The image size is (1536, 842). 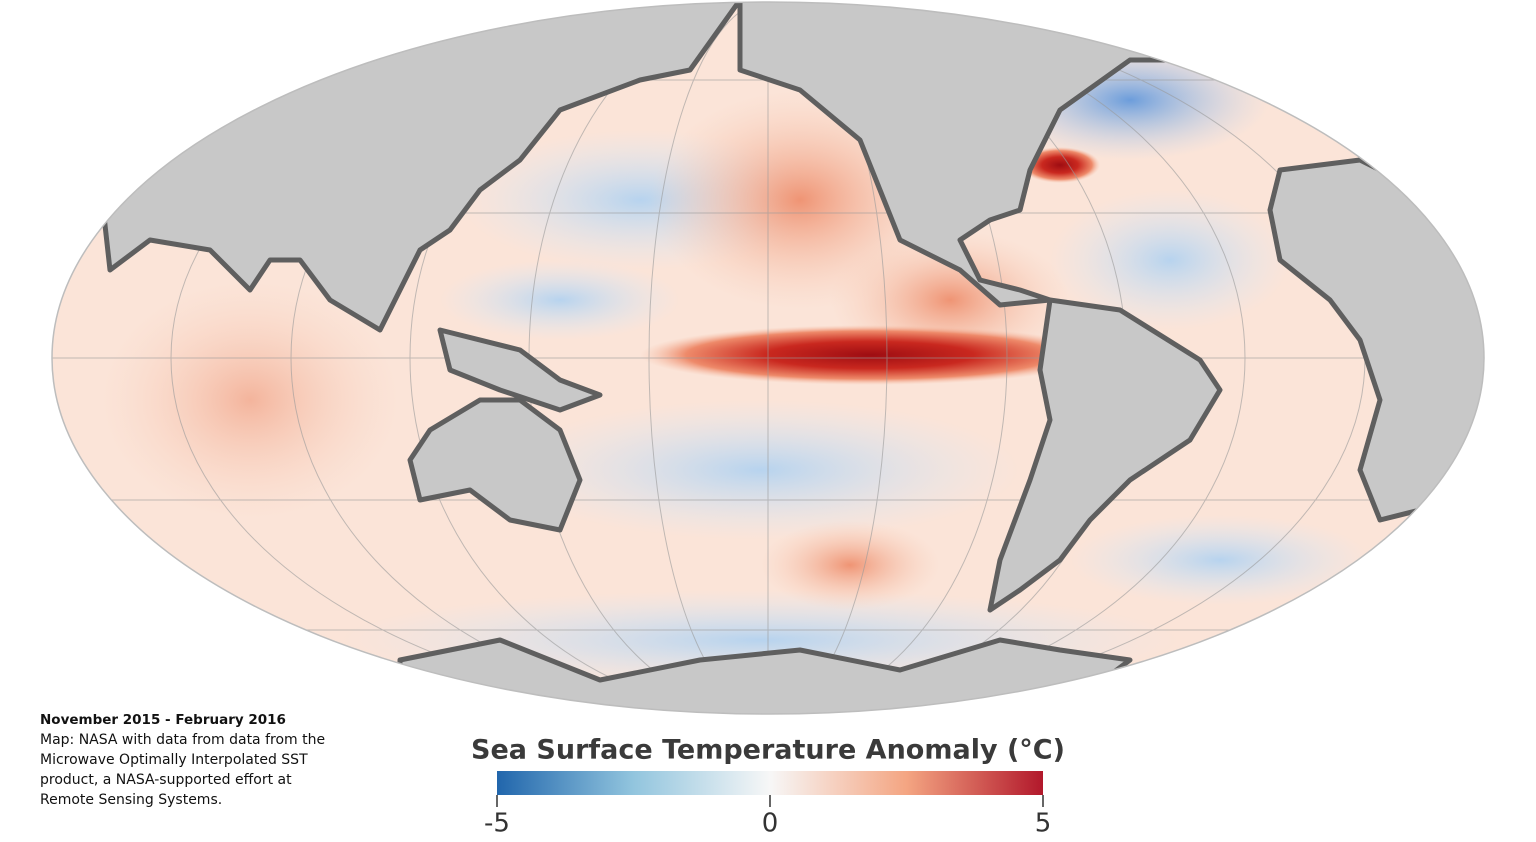 What do you see at coordinates (1105, 455) in the screenshot?
I see `south-america` at bounding box center [1105, 455].